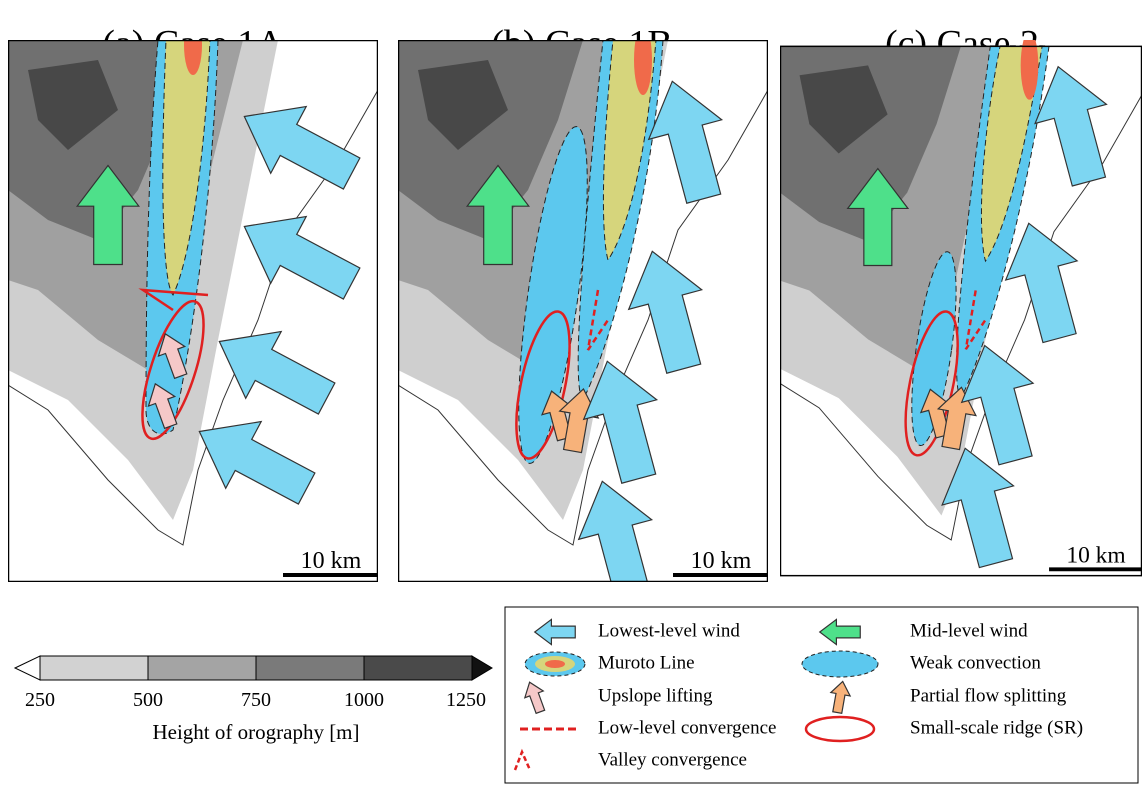 The height and width of the screenshot is (796, 1142). Describe the element at coordinates (988, 695) in the screenshot. I see `legend-label: Partial flow splitting` at that location.